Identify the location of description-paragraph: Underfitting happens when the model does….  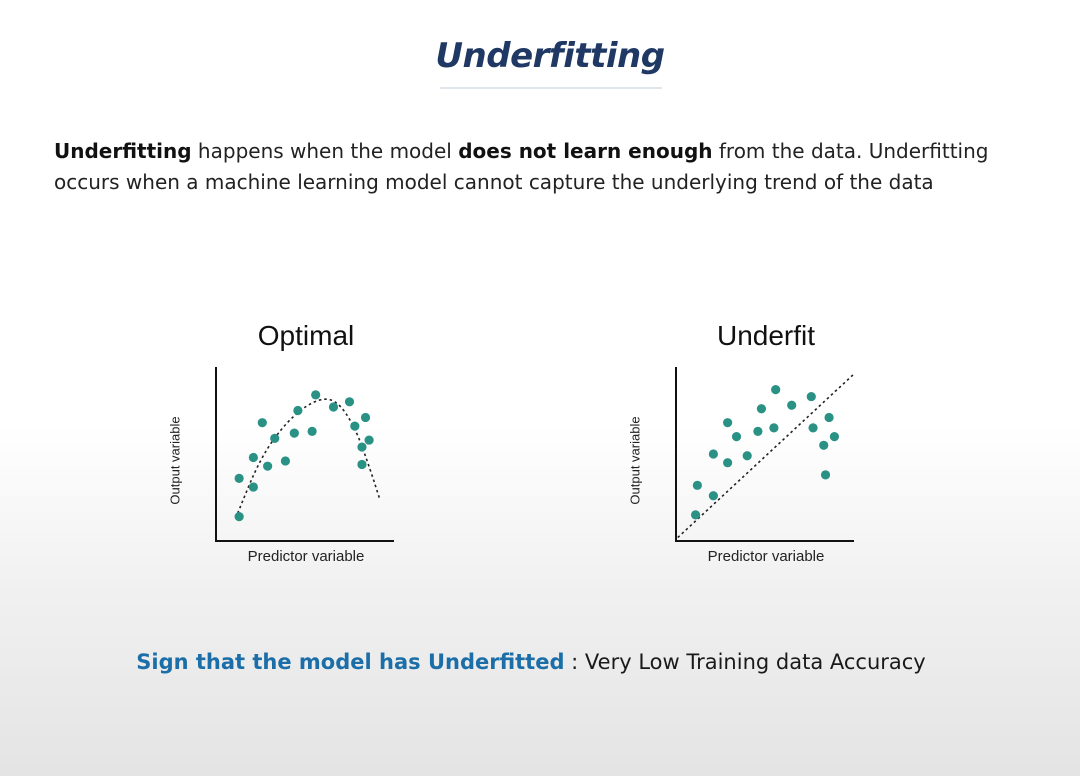
(549, 167).